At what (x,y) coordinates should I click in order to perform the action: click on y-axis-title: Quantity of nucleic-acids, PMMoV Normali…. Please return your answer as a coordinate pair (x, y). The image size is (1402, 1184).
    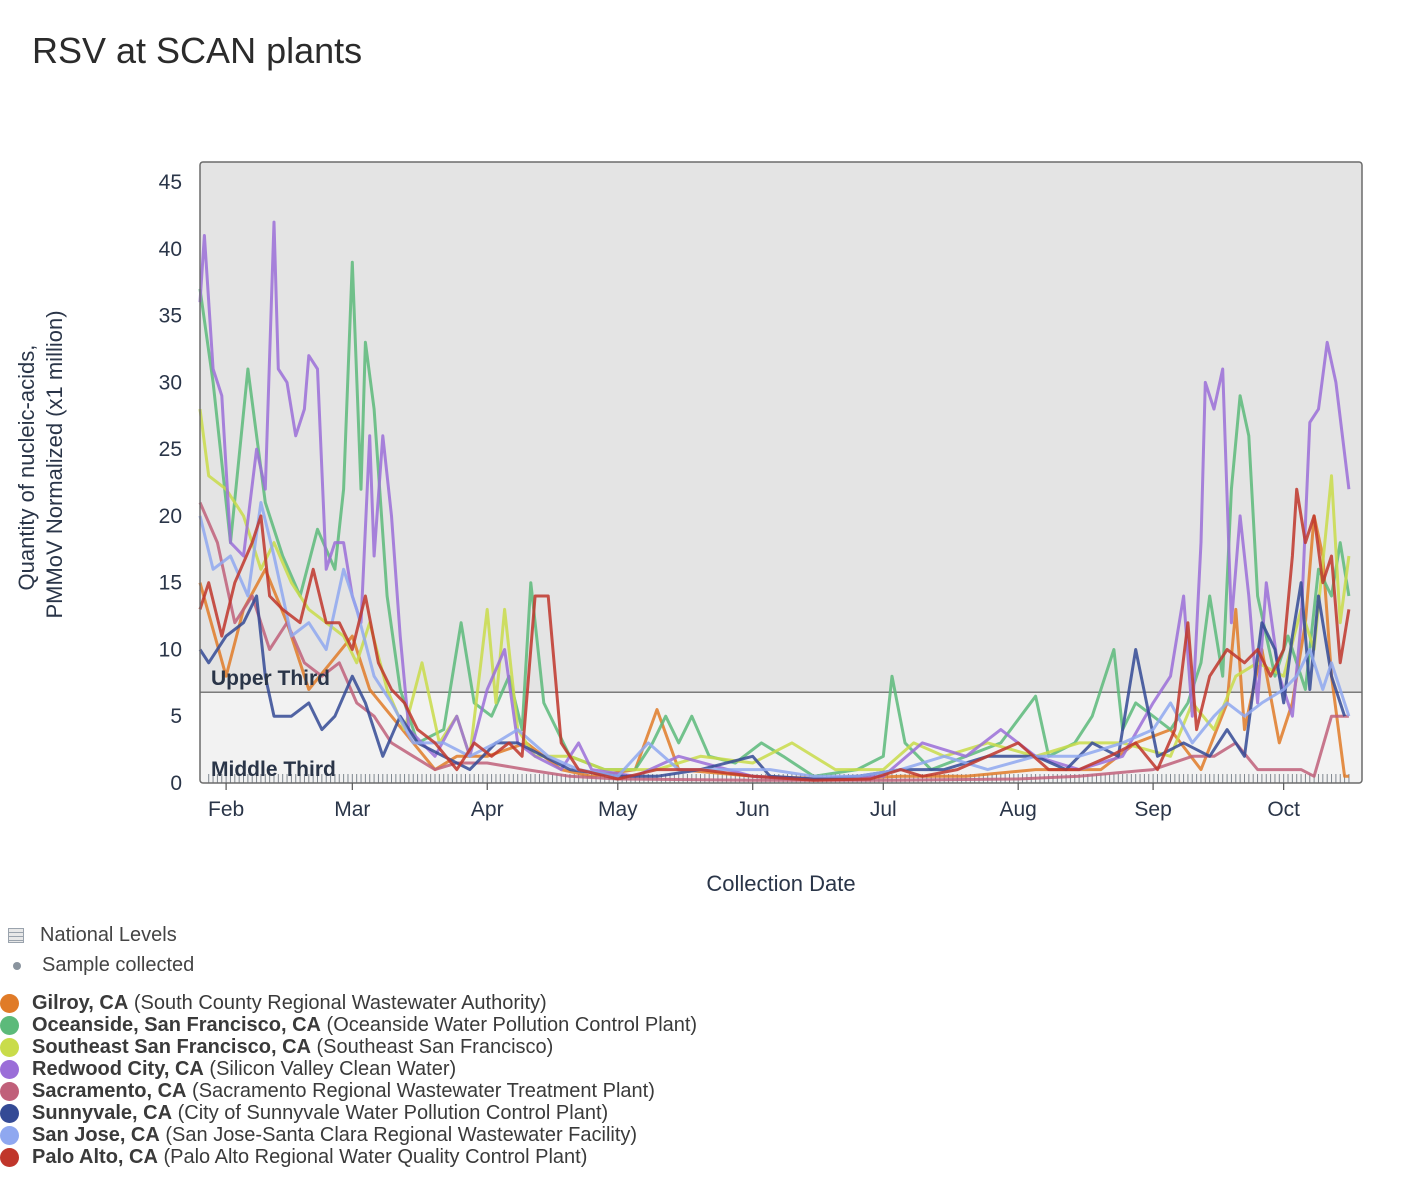
    Looking at the image, I should click on (40, 464).